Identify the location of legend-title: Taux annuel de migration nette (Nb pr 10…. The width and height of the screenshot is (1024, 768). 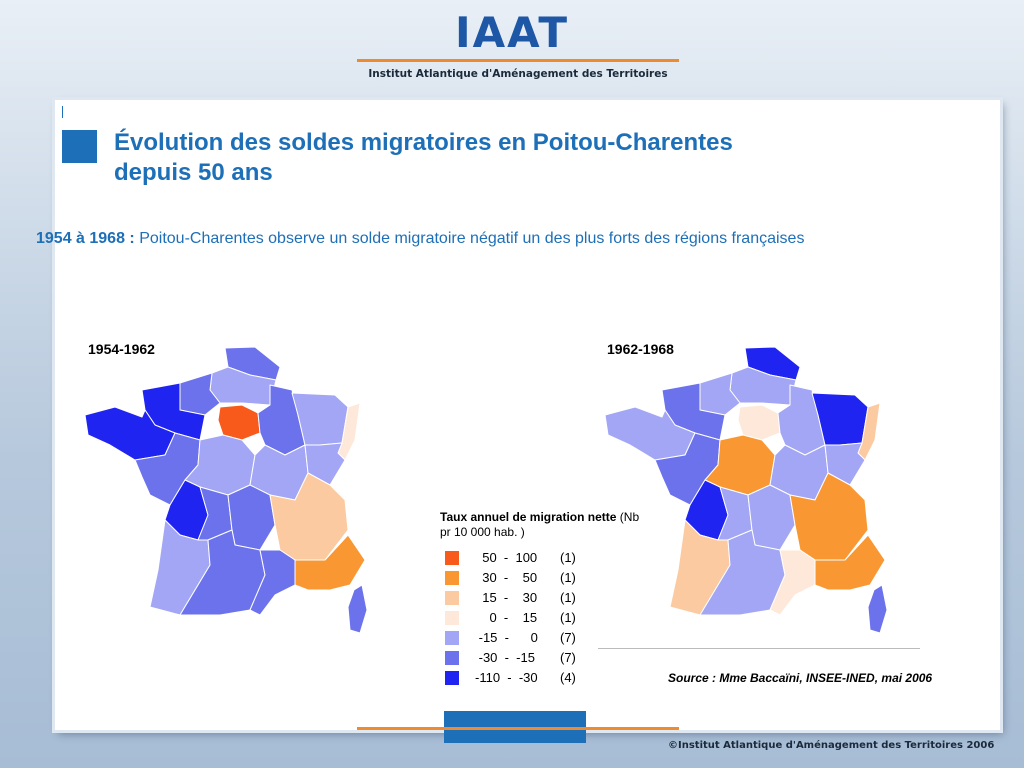
(540, 525).